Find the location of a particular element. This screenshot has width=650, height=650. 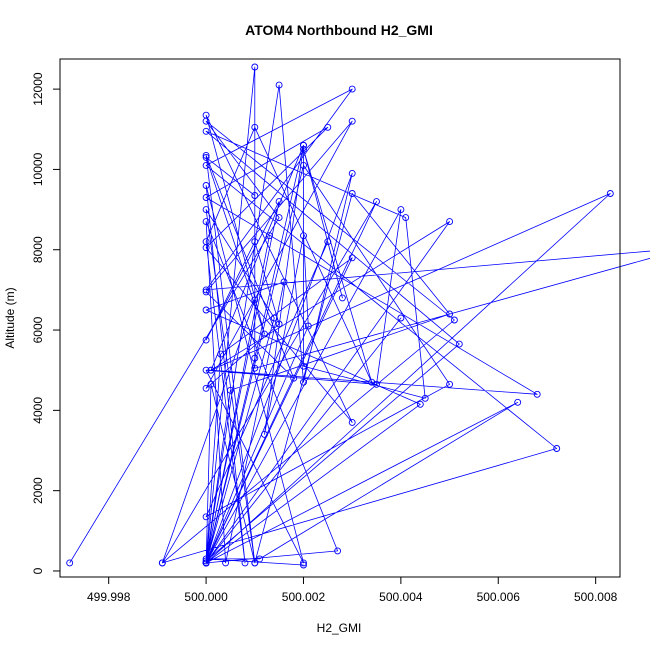

y-tick-label: 6000 is located at coordinates (38, 329).